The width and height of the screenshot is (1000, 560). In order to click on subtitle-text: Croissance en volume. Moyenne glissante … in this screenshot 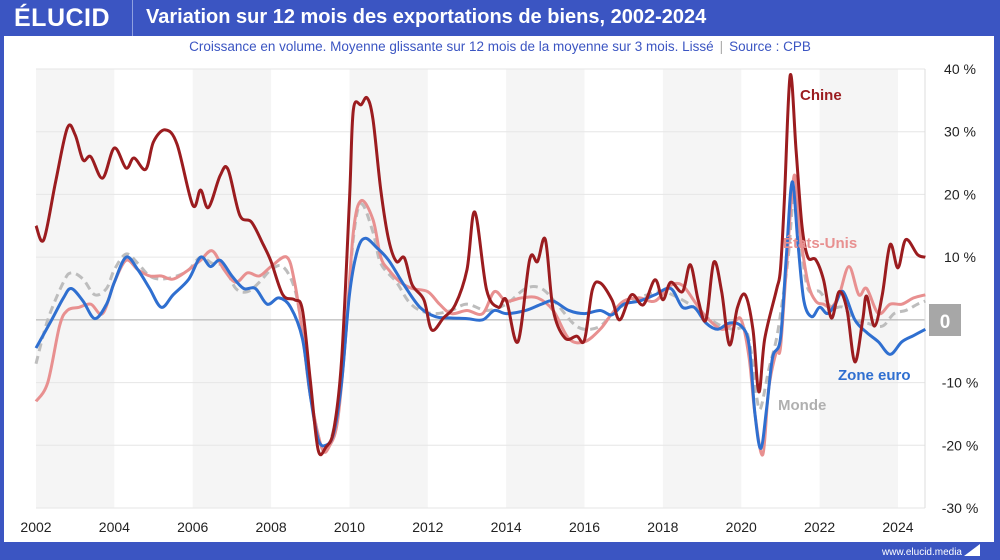, I will do `click(451, 46)`.